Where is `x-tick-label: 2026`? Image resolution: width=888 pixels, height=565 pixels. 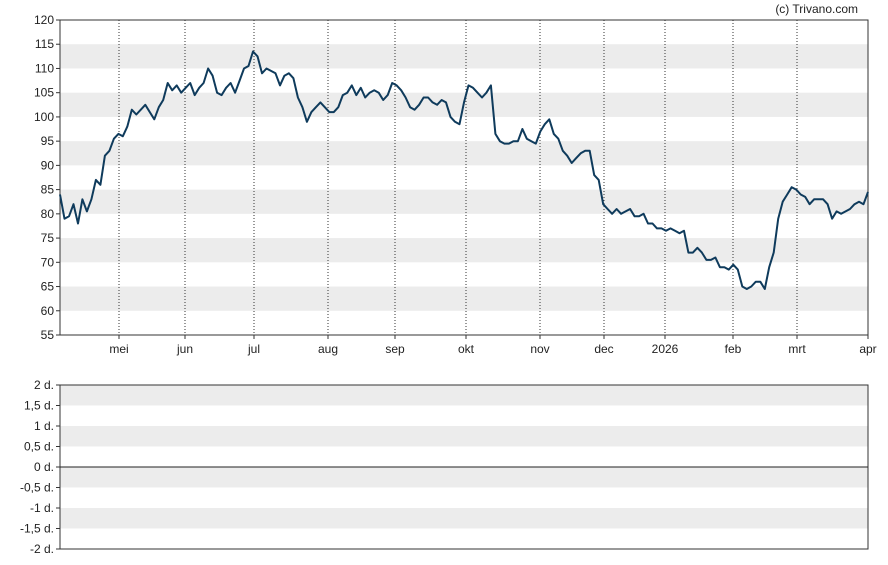
x-tick-label: 2026 is located at coordinates (665, 349).